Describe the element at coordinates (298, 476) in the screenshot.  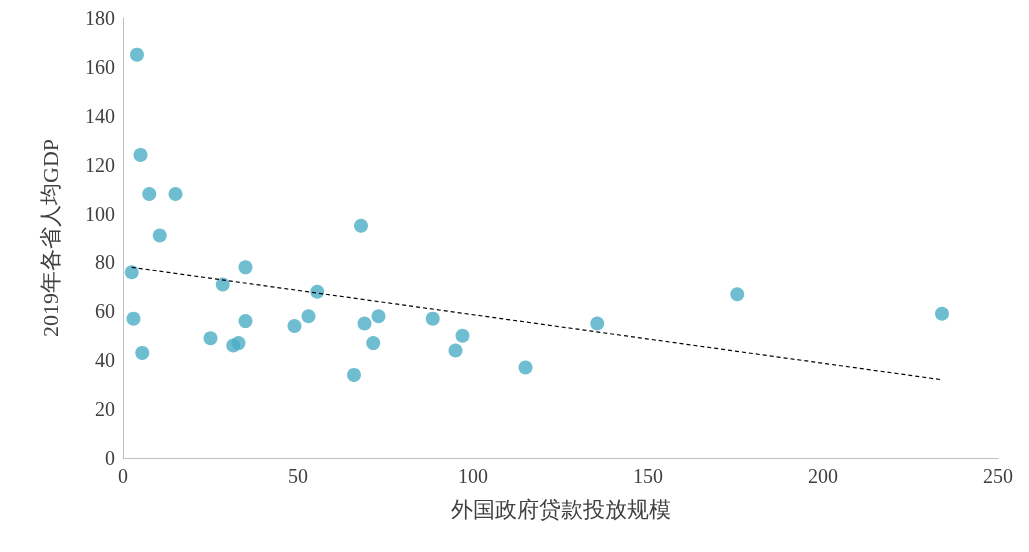
I see `x-tick-label: 50` at that location.